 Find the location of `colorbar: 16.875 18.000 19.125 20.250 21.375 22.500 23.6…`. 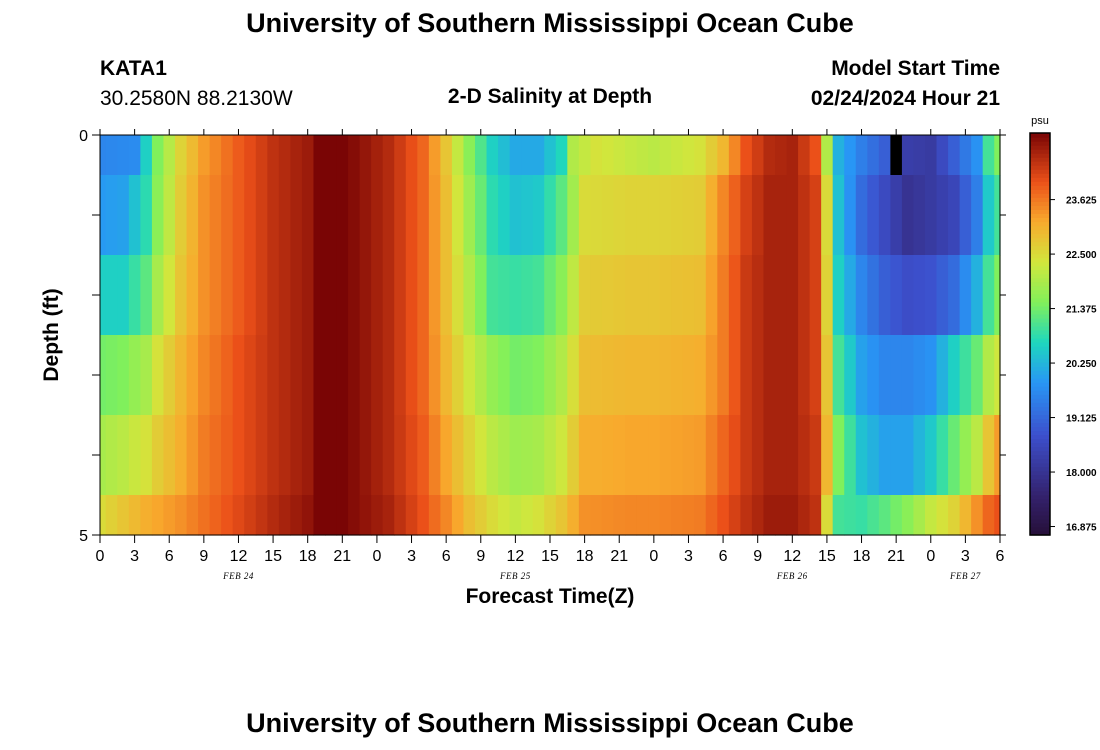

colorbar: 16.875 18.000 19.125 20.250 21.375 22.500 23.6… is located at coordinates (1063, 325).